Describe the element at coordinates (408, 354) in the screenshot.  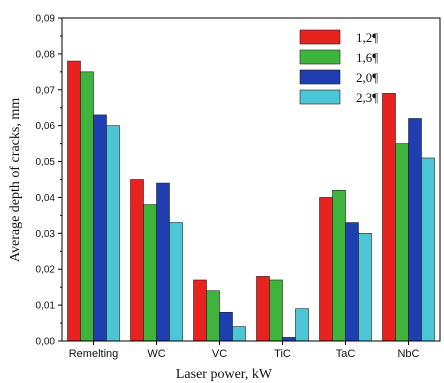
I see `x-tick-label: NbC` at that location.